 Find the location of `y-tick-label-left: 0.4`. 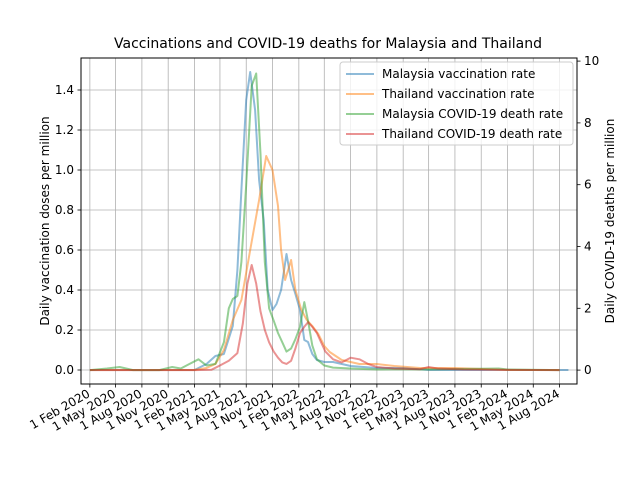

y-tick-label-left: 0.4 is located at coordinates (64, 290).